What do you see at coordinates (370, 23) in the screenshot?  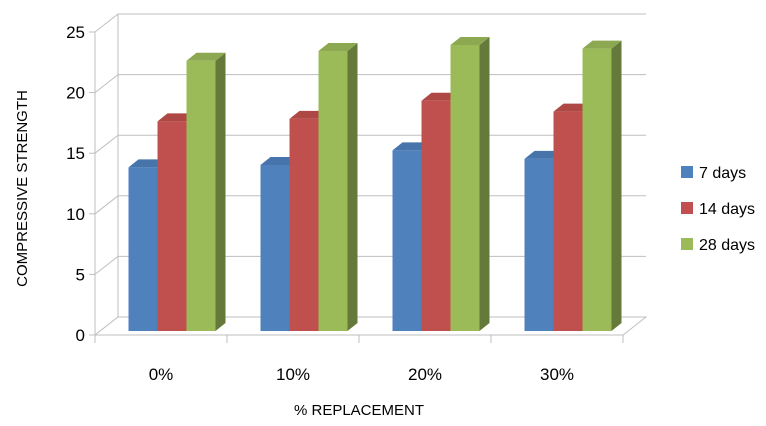 I see `gridline` at bounding box center [370, 23].